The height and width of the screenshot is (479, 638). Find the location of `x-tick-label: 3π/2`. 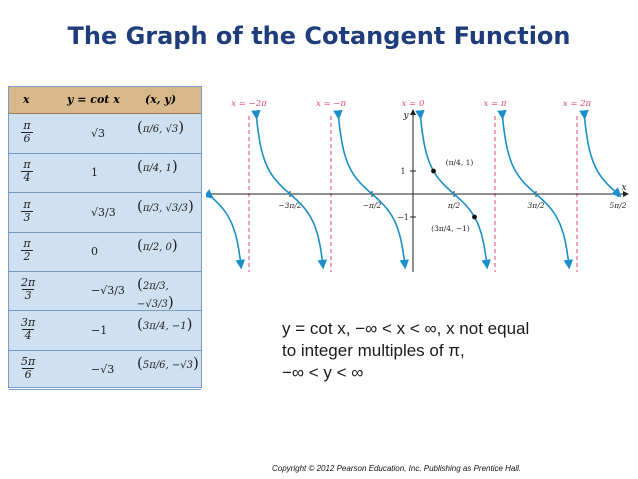

x-tick-label: 3π/2 is located at coordinates (536, 205).